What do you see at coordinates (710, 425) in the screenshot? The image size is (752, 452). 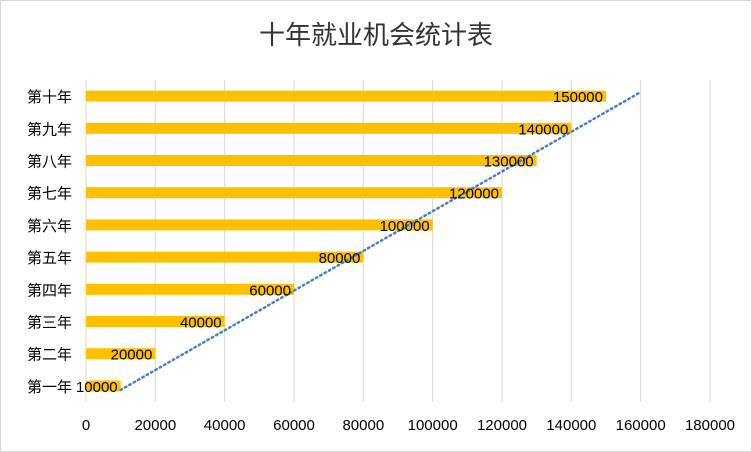 I see `x-tick-label: 180000` at bounding box center [710, 425].